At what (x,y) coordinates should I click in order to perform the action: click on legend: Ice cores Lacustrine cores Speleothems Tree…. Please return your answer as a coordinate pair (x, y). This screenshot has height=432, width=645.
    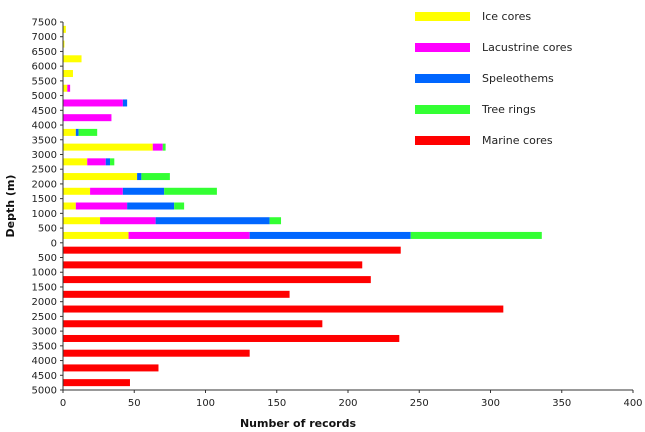
    Looking at the image, I should click on (494, 78).